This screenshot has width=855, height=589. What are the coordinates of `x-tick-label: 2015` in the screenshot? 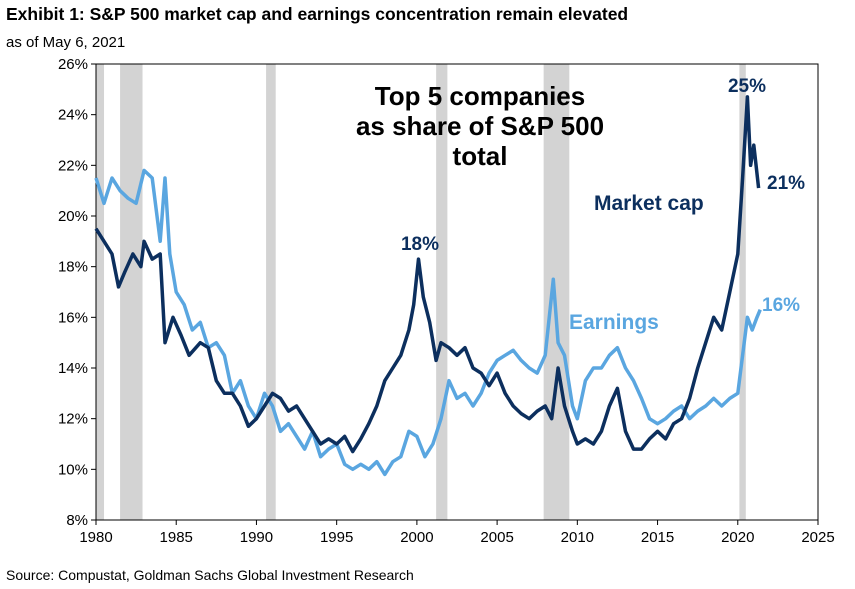 It's located at (657, 537).